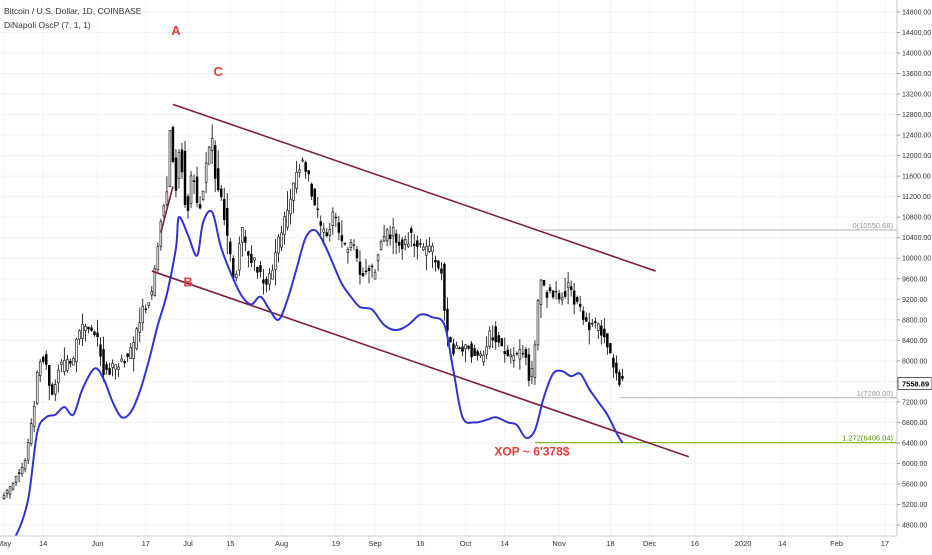 The width and height of the screenshot is (932, 555). What do you see at coordinates (916, 74) in the screenshot?
I see `price-tick-label: 13600.00` at bounding box center [916, 74].